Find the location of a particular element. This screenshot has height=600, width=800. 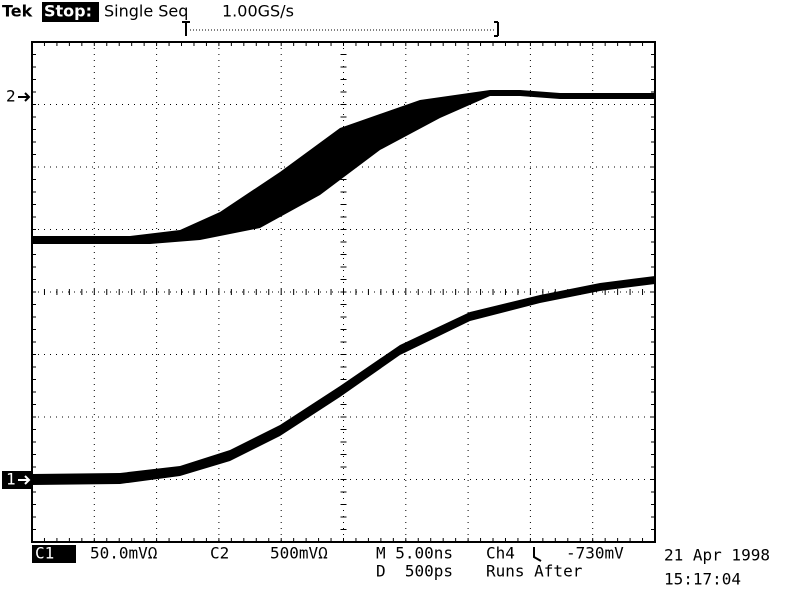

record-bar is located at coordinates (340, 29).